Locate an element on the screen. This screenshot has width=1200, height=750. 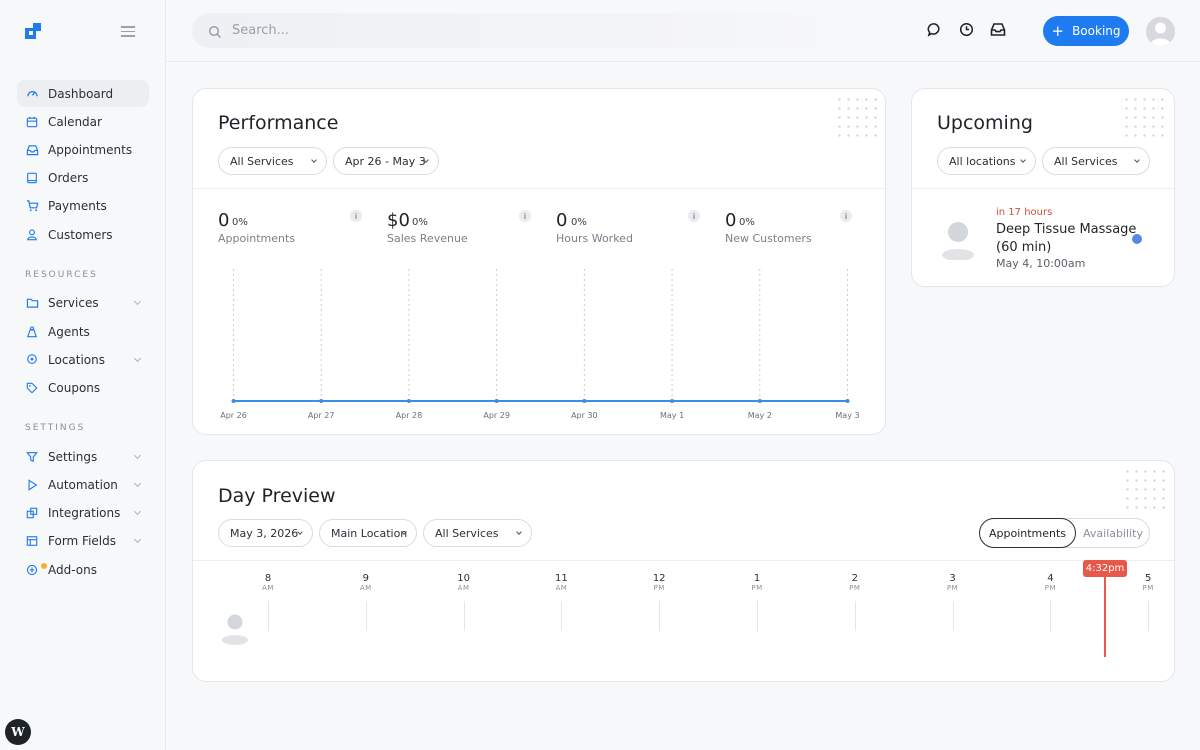
sidebar-item-customers: Customers is located at coordinates (83, 234).